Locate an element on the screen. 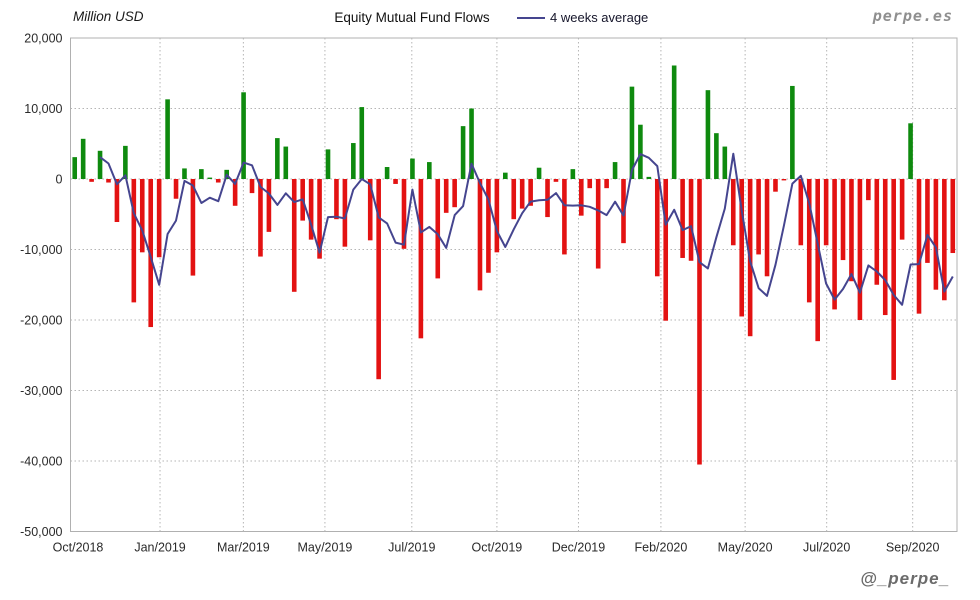 The width and height of the screenshot is (980, 600). y-tick-label: -10,000 is located at coordinates (41, 250).